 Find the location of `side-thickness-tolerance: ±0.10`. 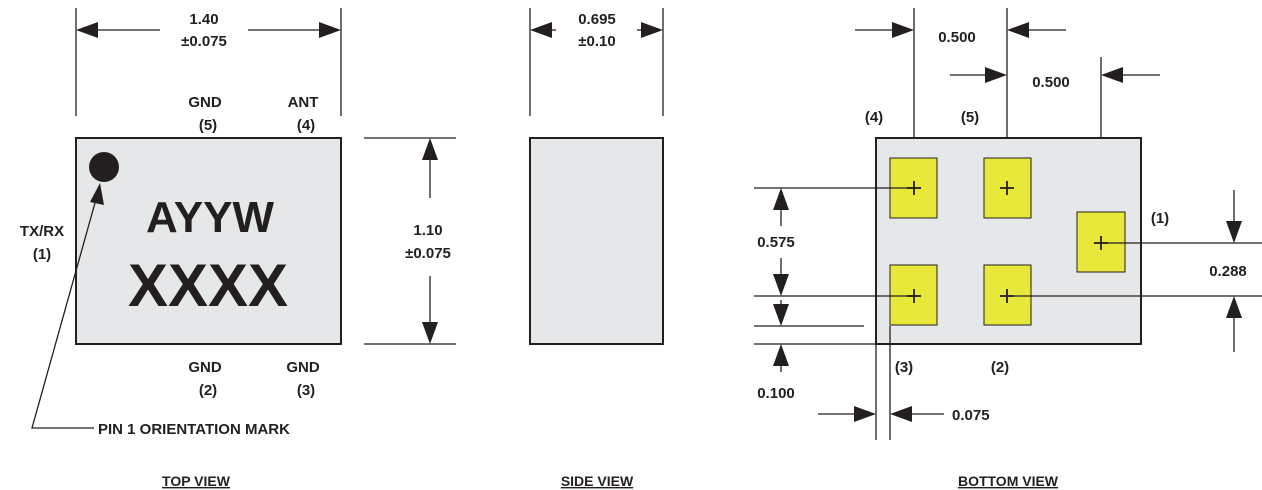

side-thickness-tolerance: ±0.10 is located at coordinates (596, 41).